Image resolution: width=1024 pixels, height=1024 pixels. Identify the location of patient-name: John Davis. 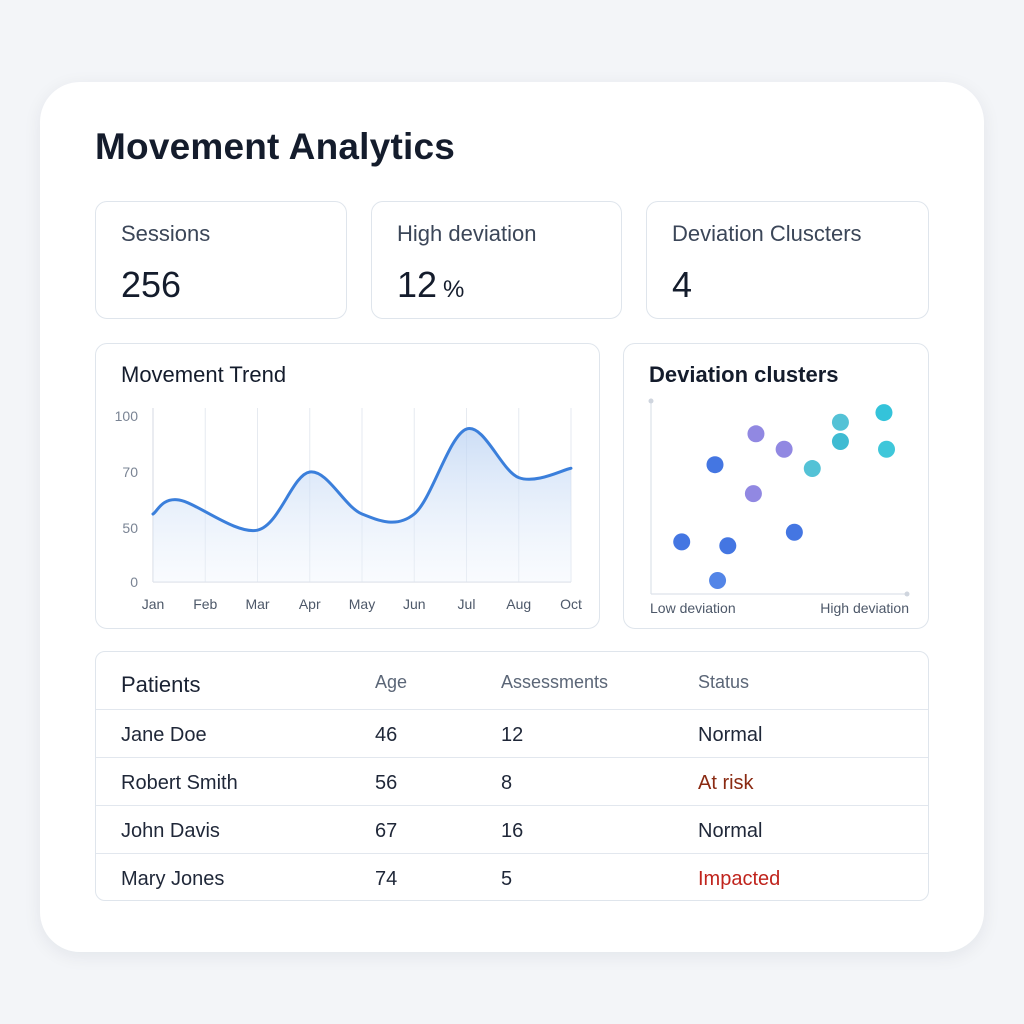
(170, 831).